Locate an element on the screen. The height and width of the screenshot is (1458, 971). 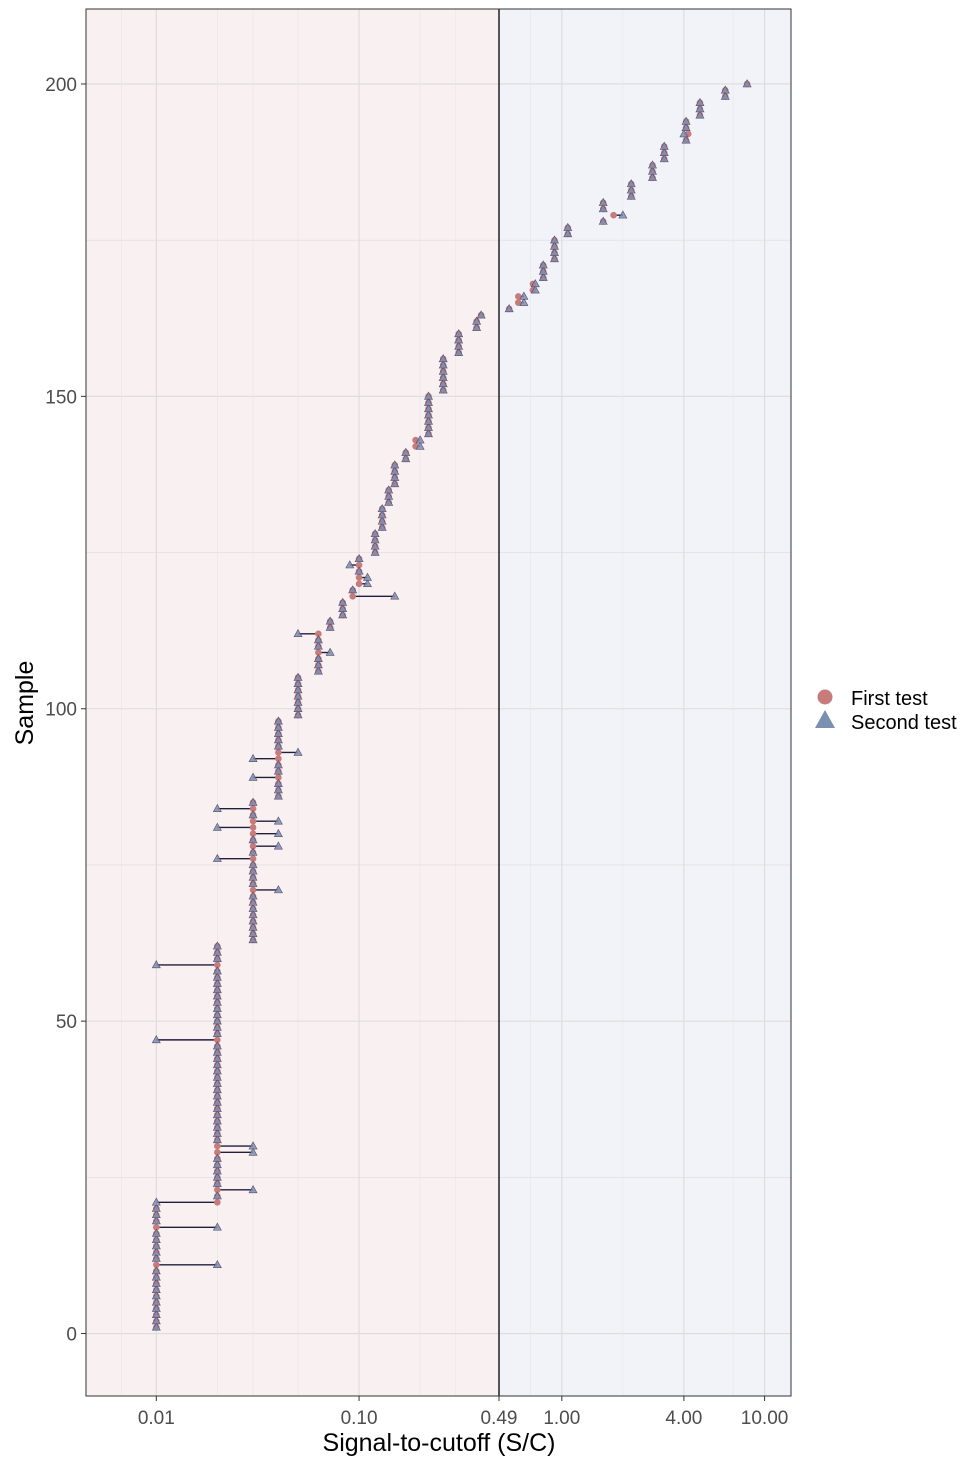
legend-label-first-test: First test is located at coordinates (889, 699).